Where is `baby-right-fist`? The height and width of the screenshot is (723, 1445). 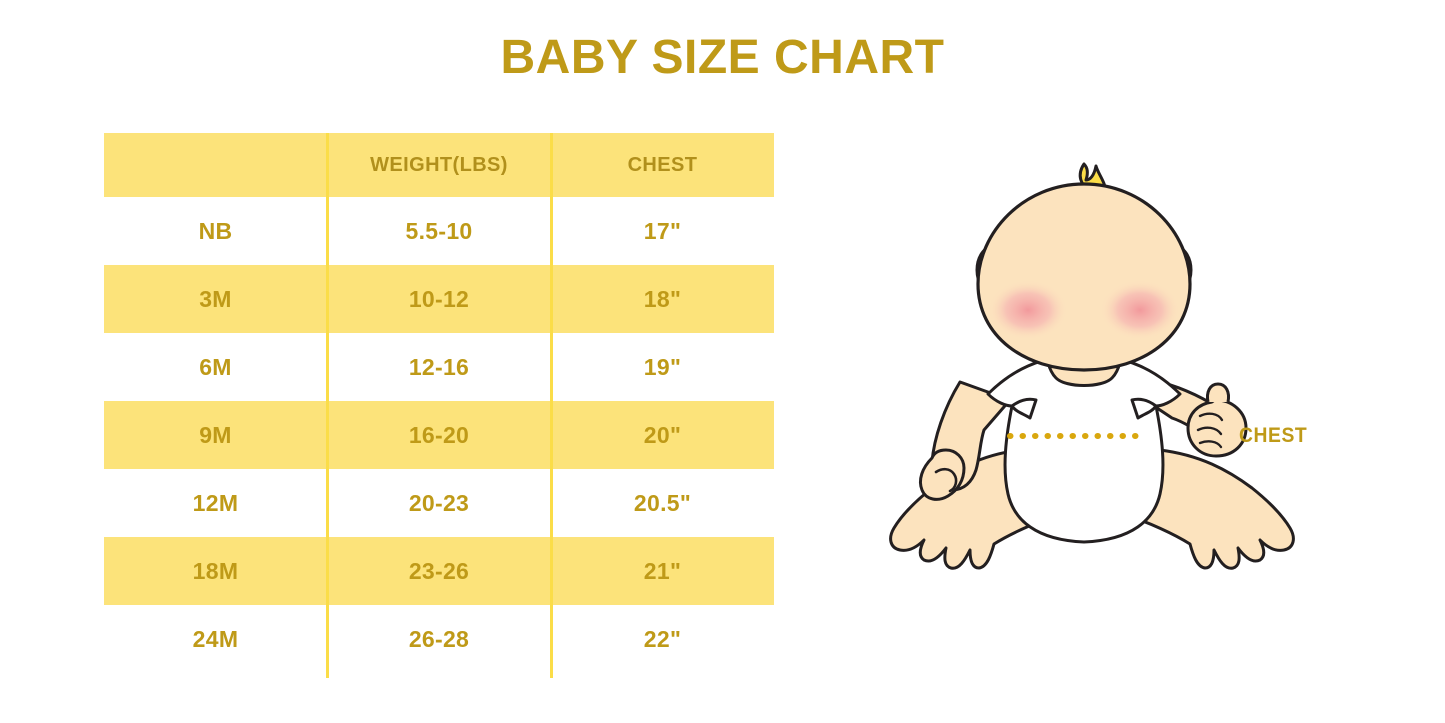 baby-right-fist is located at coordinates (1217, 428).